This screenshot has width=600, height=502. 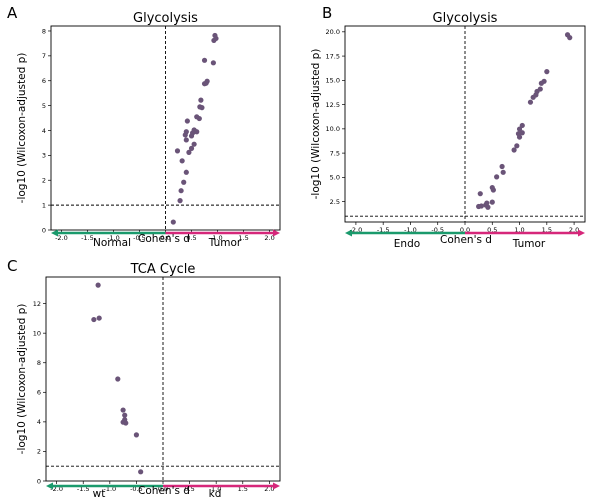 I want to click on y-tick-label: 5.0, so click(x=335, y=178).